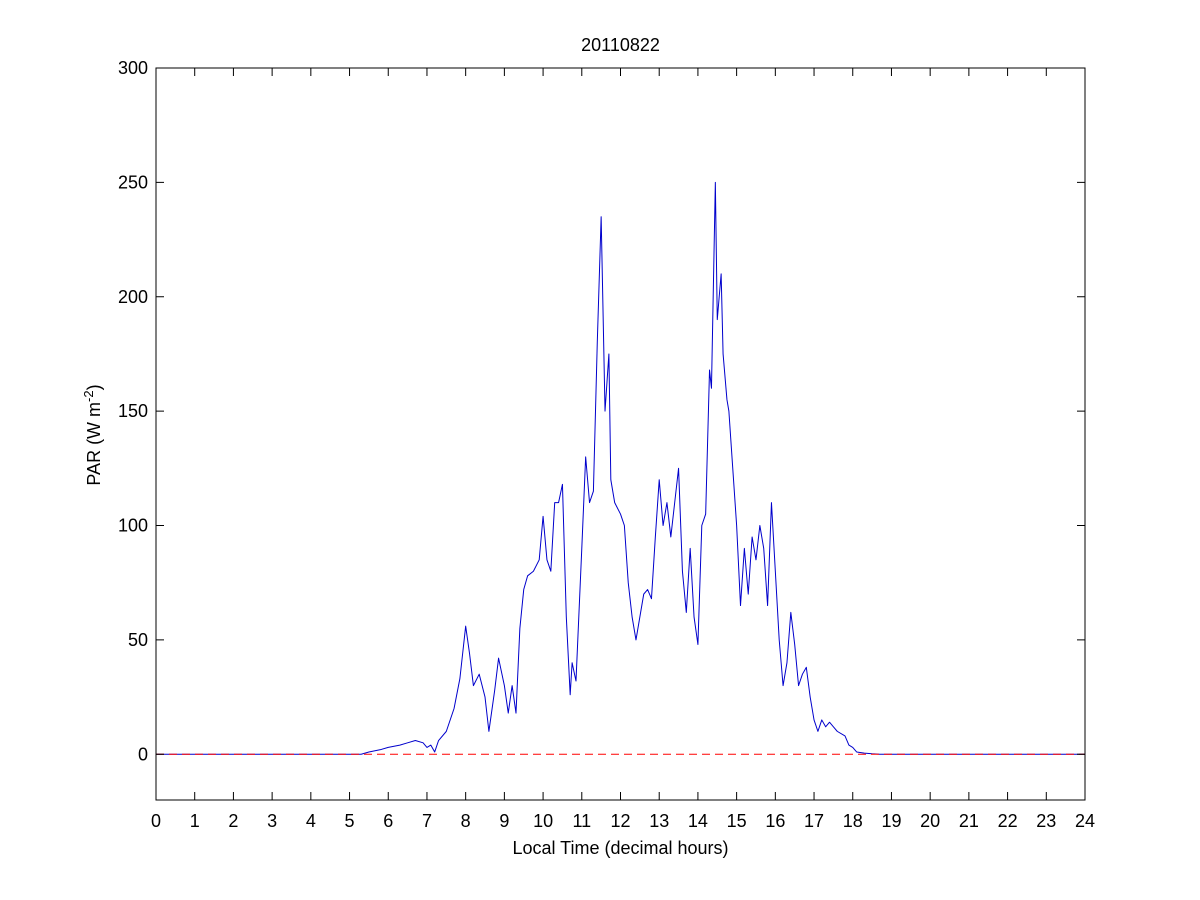  What do you see at coordinates (94, 444) in the screenshot?
I see `y-axis-label-main: PAR (W m` at bounding box center [94, 444].